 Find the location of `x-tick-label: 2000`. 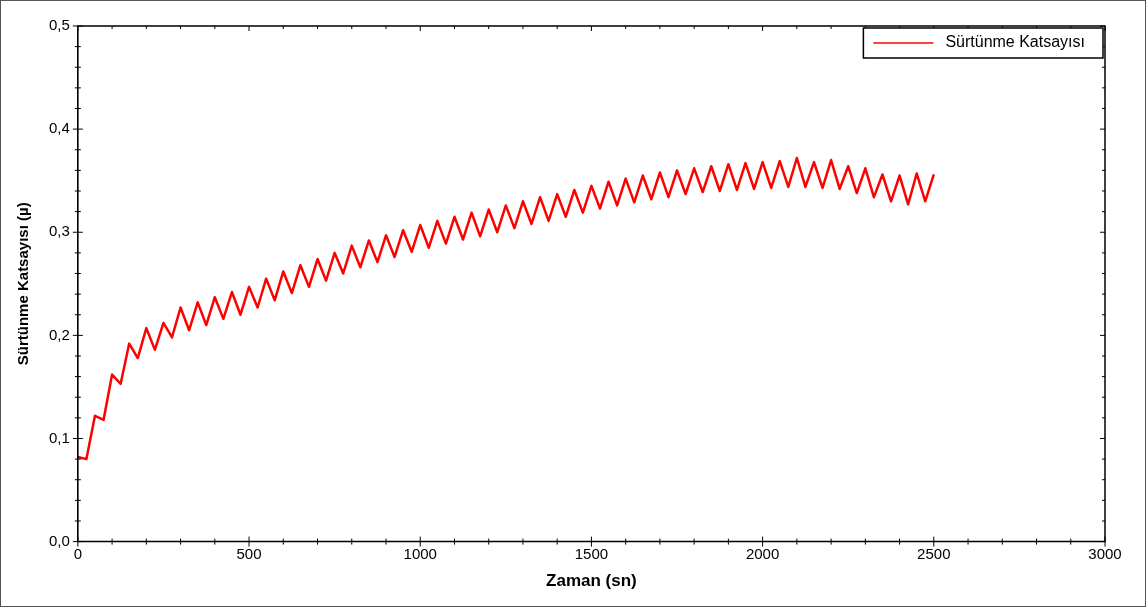

x-tick-label: 2000 is located at coordinates (762, 553).